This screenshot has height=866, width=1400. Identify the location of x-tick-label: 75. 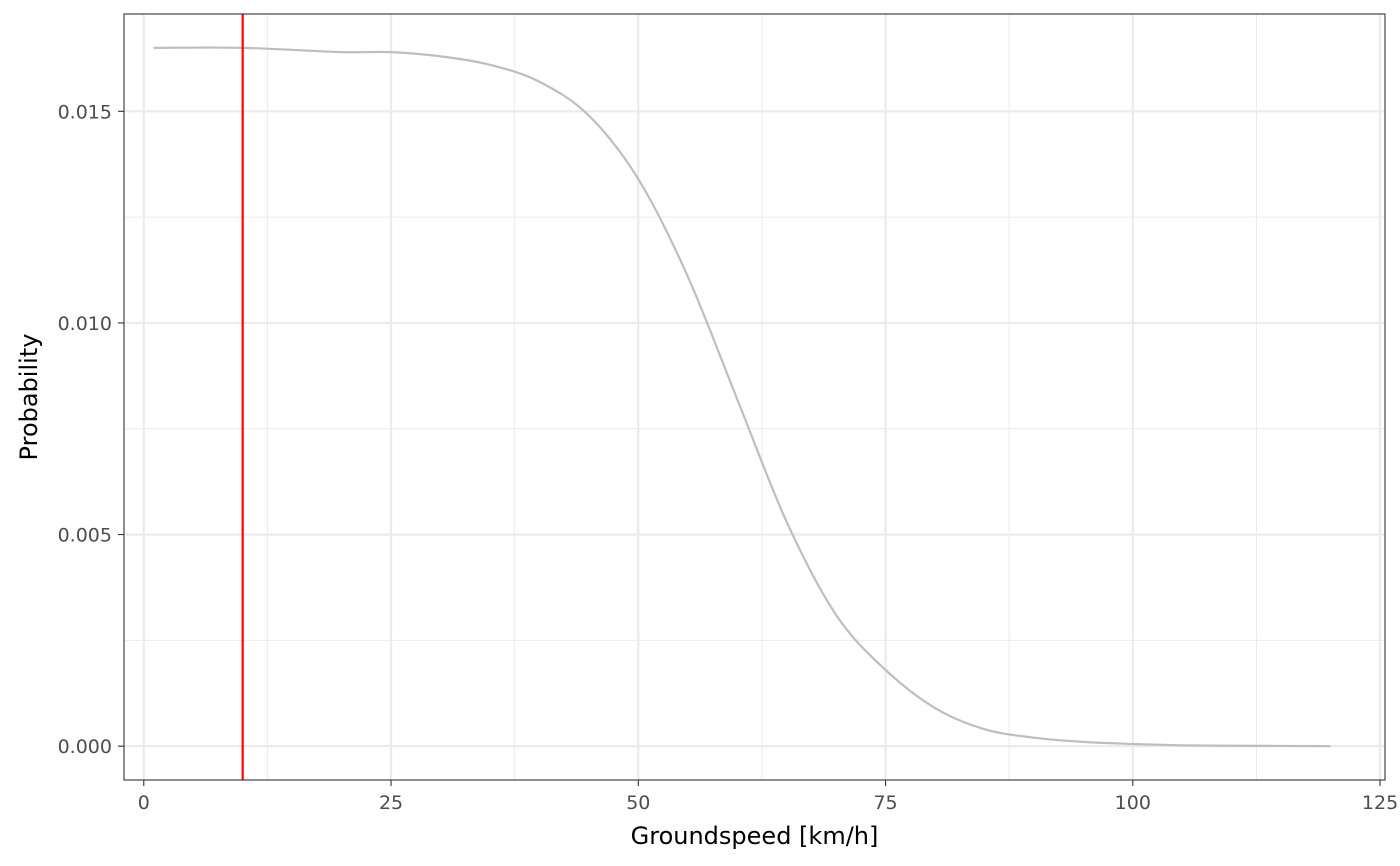
(885, 803).